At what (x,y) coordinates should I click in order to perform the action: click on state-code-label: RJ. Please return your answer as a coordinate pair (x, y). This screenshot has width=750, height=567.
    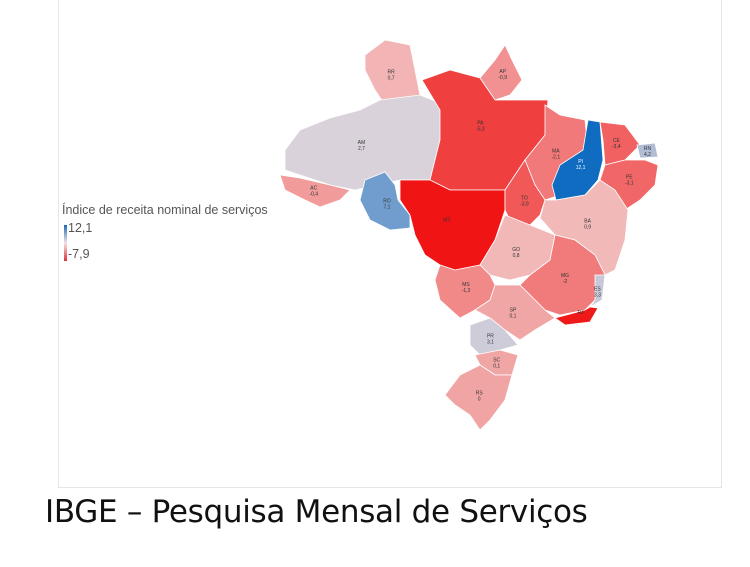
    Looking at the image, I should click on (580, 313).